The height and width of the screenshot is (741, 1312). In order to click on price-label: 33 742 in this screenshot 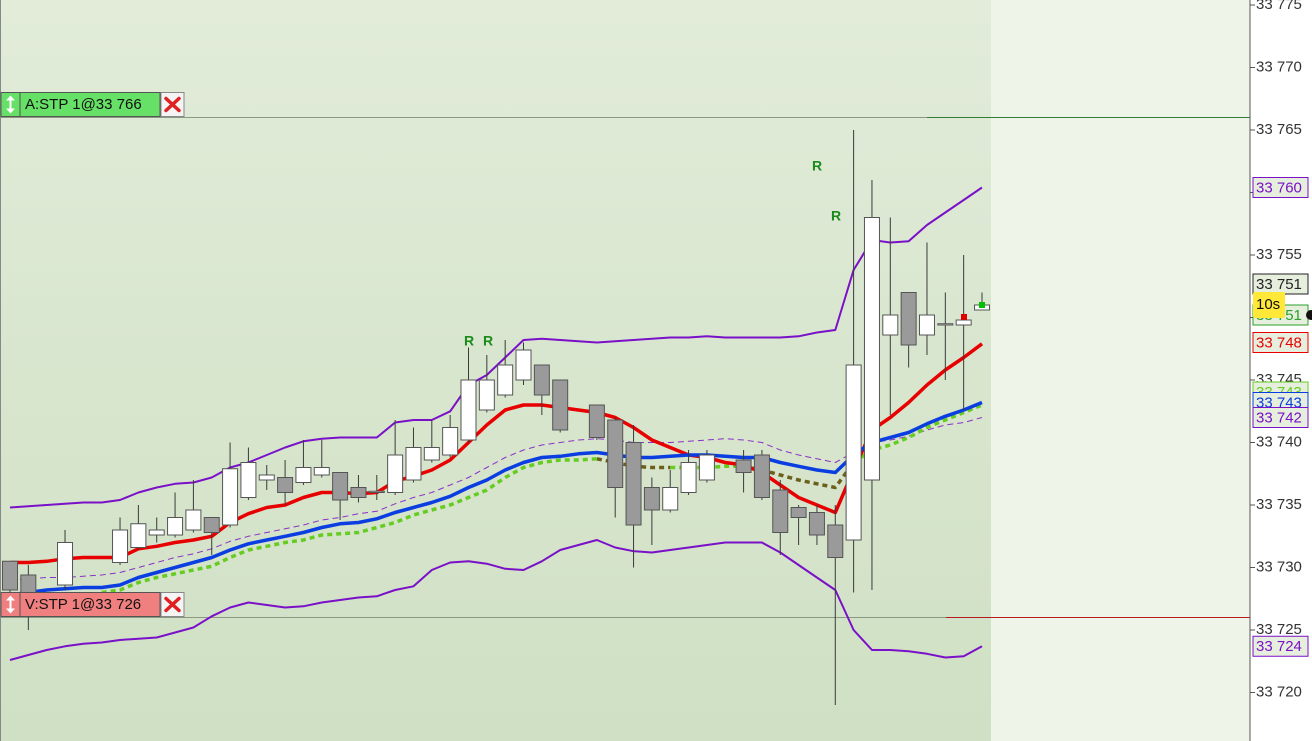, I will do `click(1279, 417)`.